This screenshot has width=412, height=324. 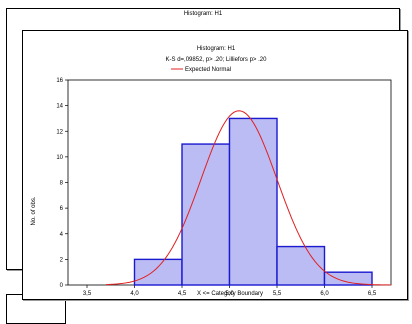 I want to click on y-axis-label: No. of obs., so click(x=34, y=210).